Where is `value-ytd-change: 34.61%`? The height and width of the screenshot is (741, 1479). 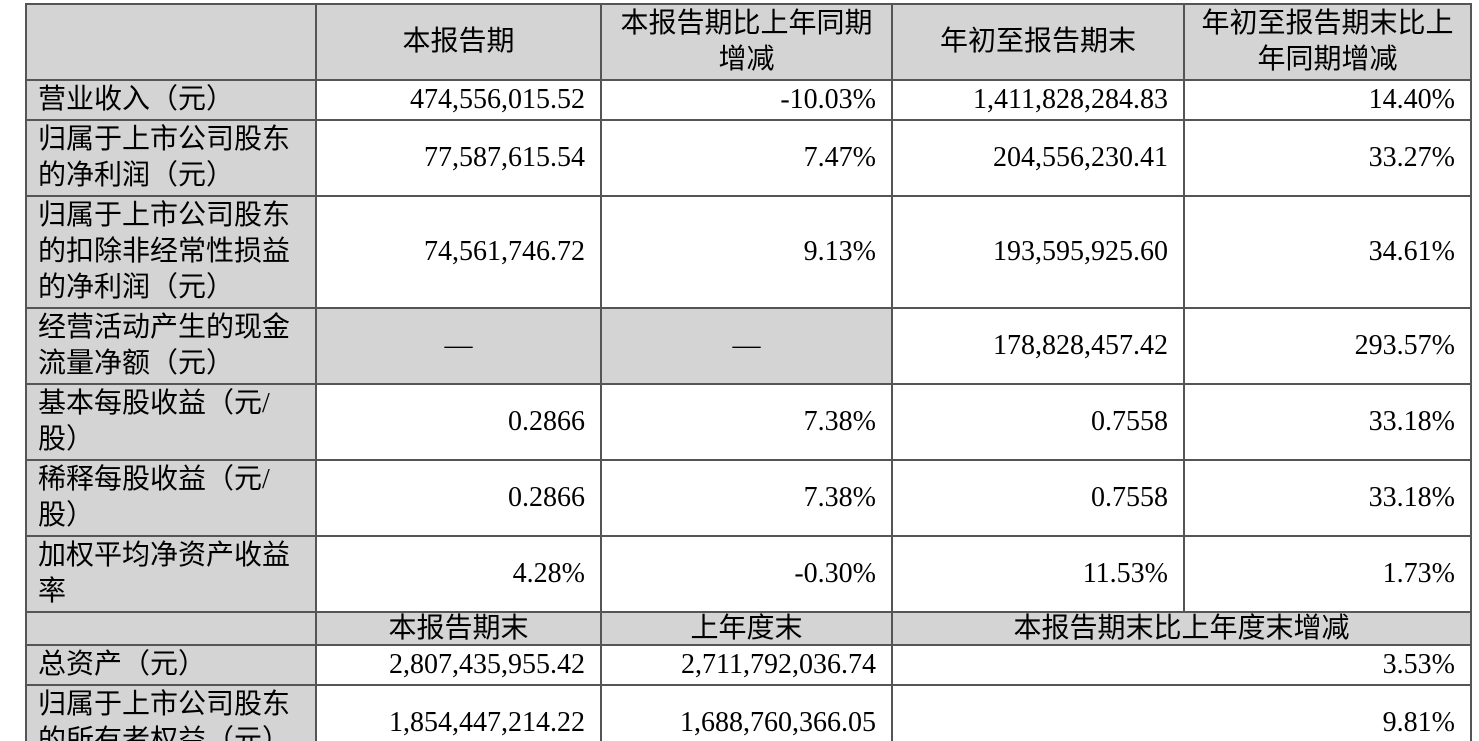 value-ytd-change: 34.61% is located at coordinates (1327, 252).